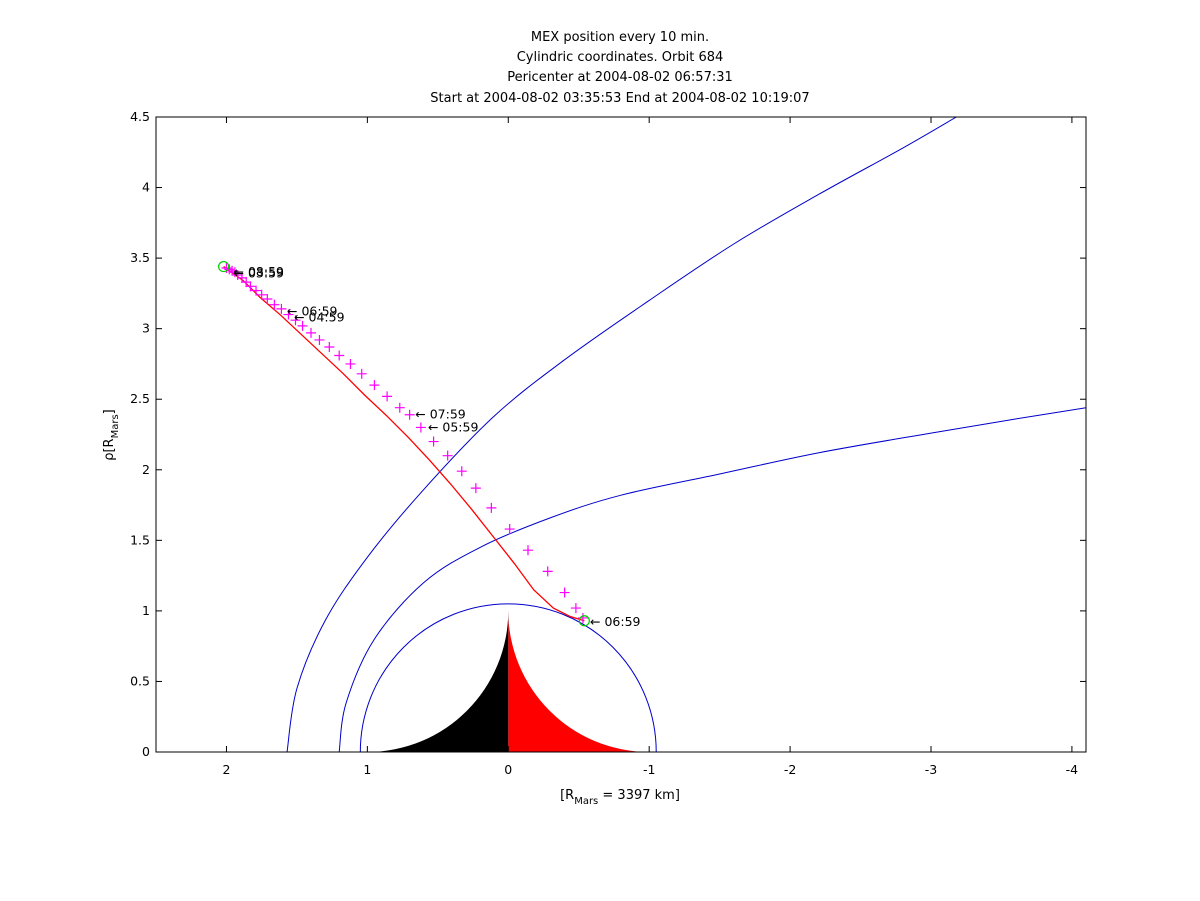 Image resolution: width=1200 pixels, height=901 pixels. I want to click on x-axis-label: [RMars = 3397 km], so click(620, 797).